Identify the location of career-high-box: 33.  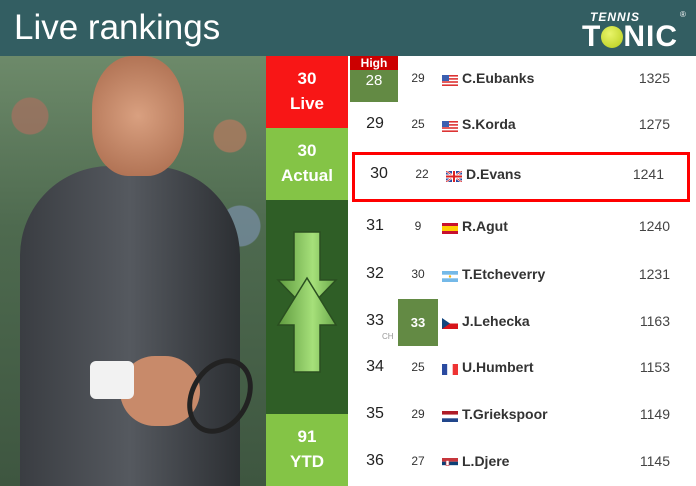
(418, 322).